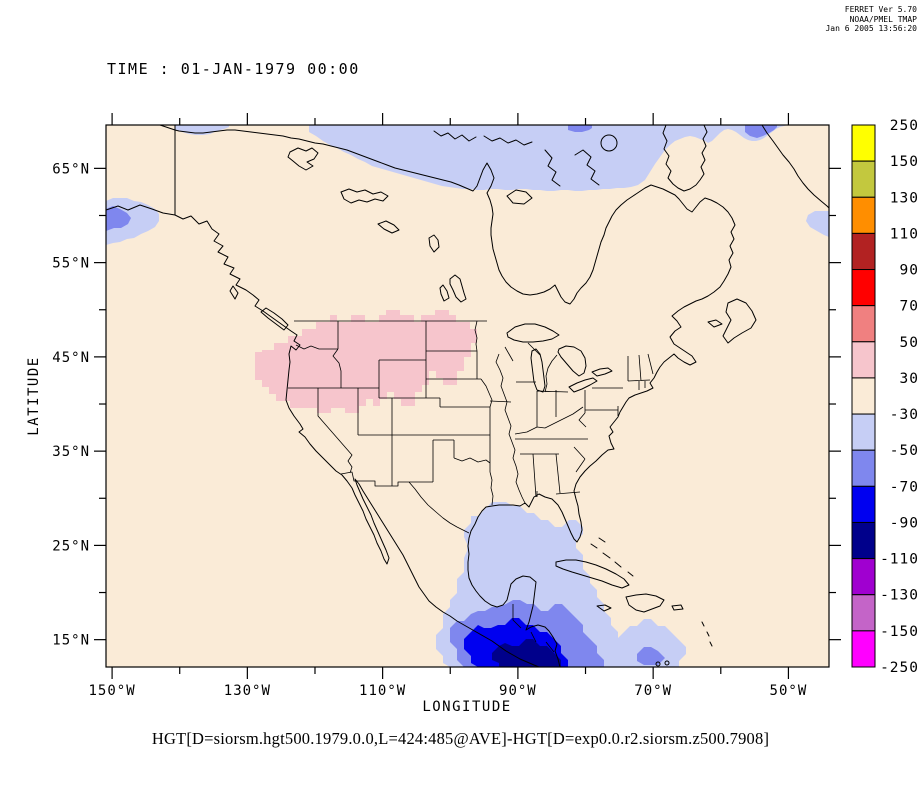  Describe the element at coordinates (880, 9) in the screenshot. I see `ferret-version-line: FERRET Ver 5.70` at that location.